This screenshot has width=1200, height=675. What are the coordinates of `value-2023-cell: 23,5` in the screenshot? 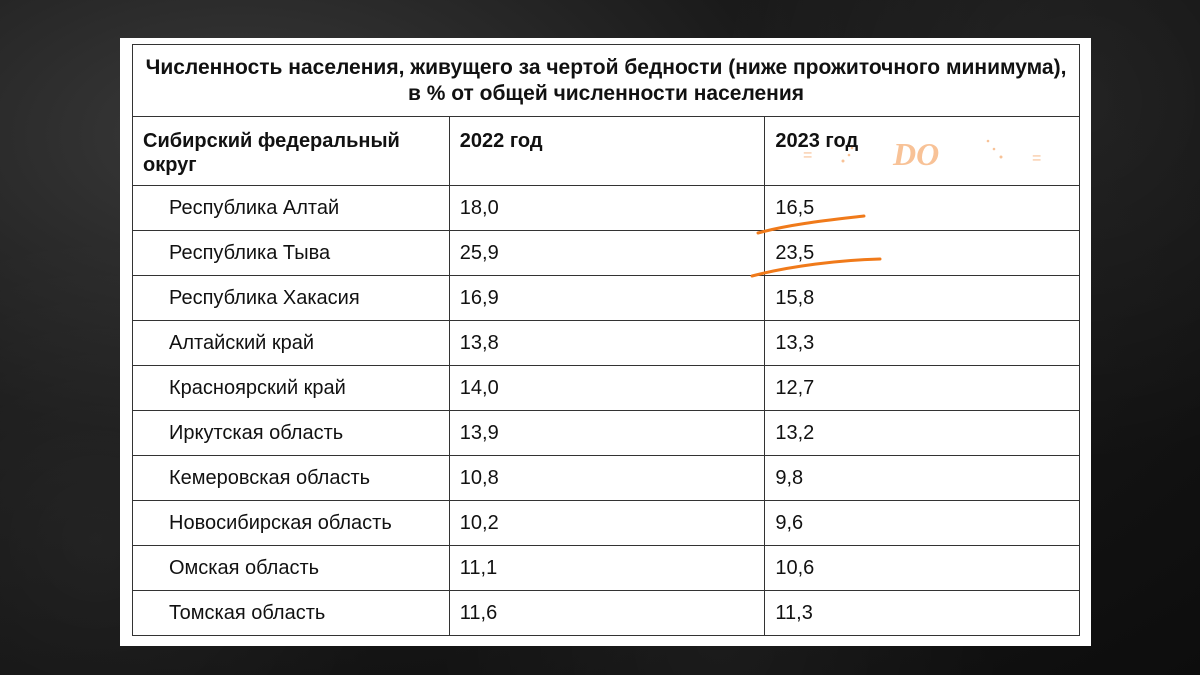 It's located at (922, 253).